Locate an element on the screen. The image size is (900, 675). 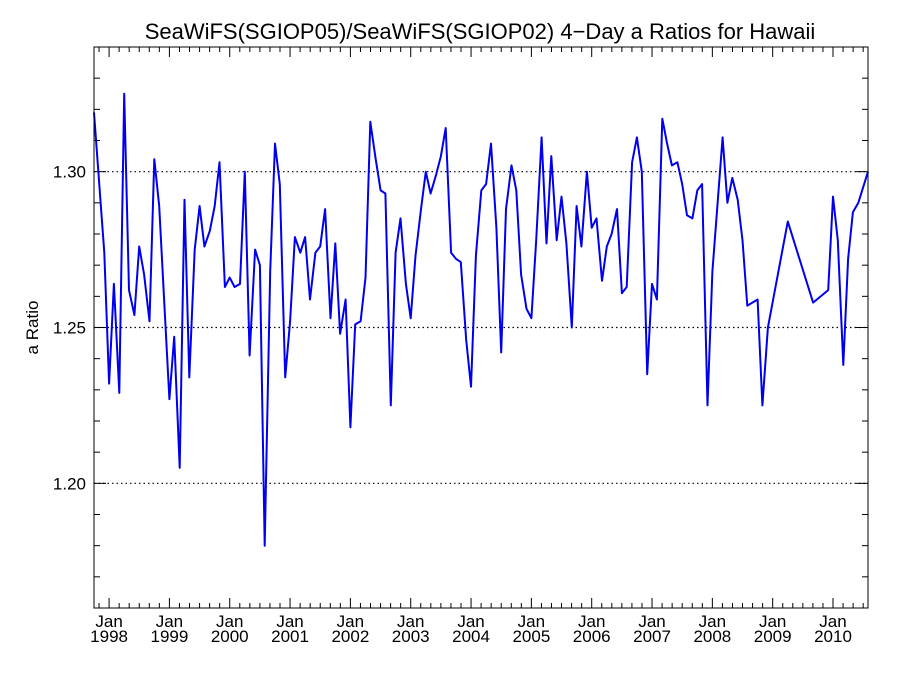
x-tick-year-label: 2008 is located at coordinates (712, 636).